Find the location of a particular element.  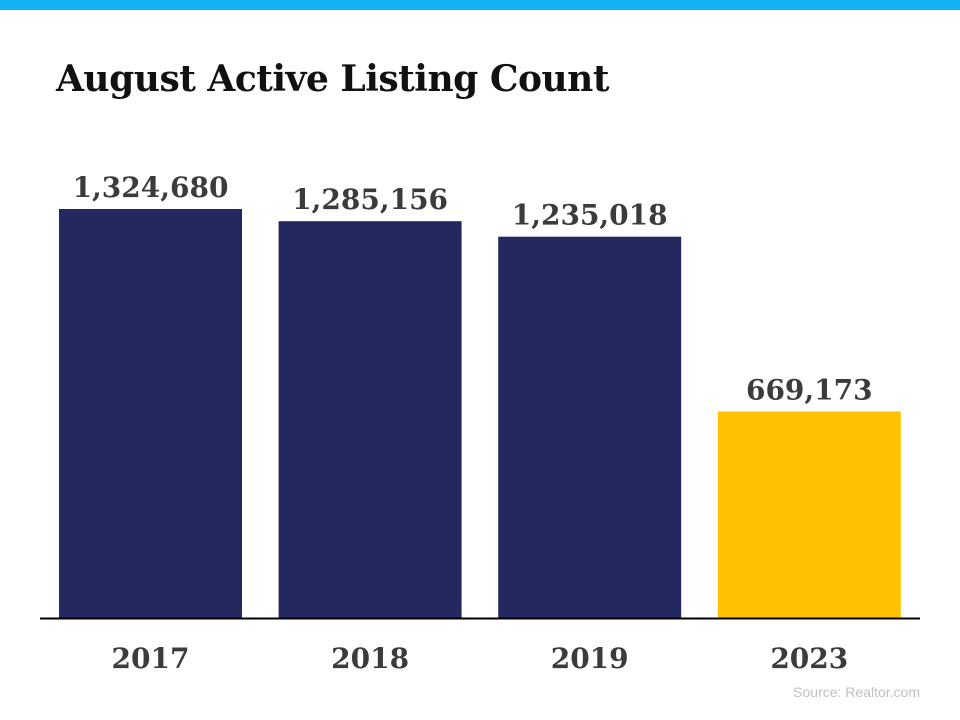

x-tick-label-2023: 2023 is located at coordinates (809, 658).